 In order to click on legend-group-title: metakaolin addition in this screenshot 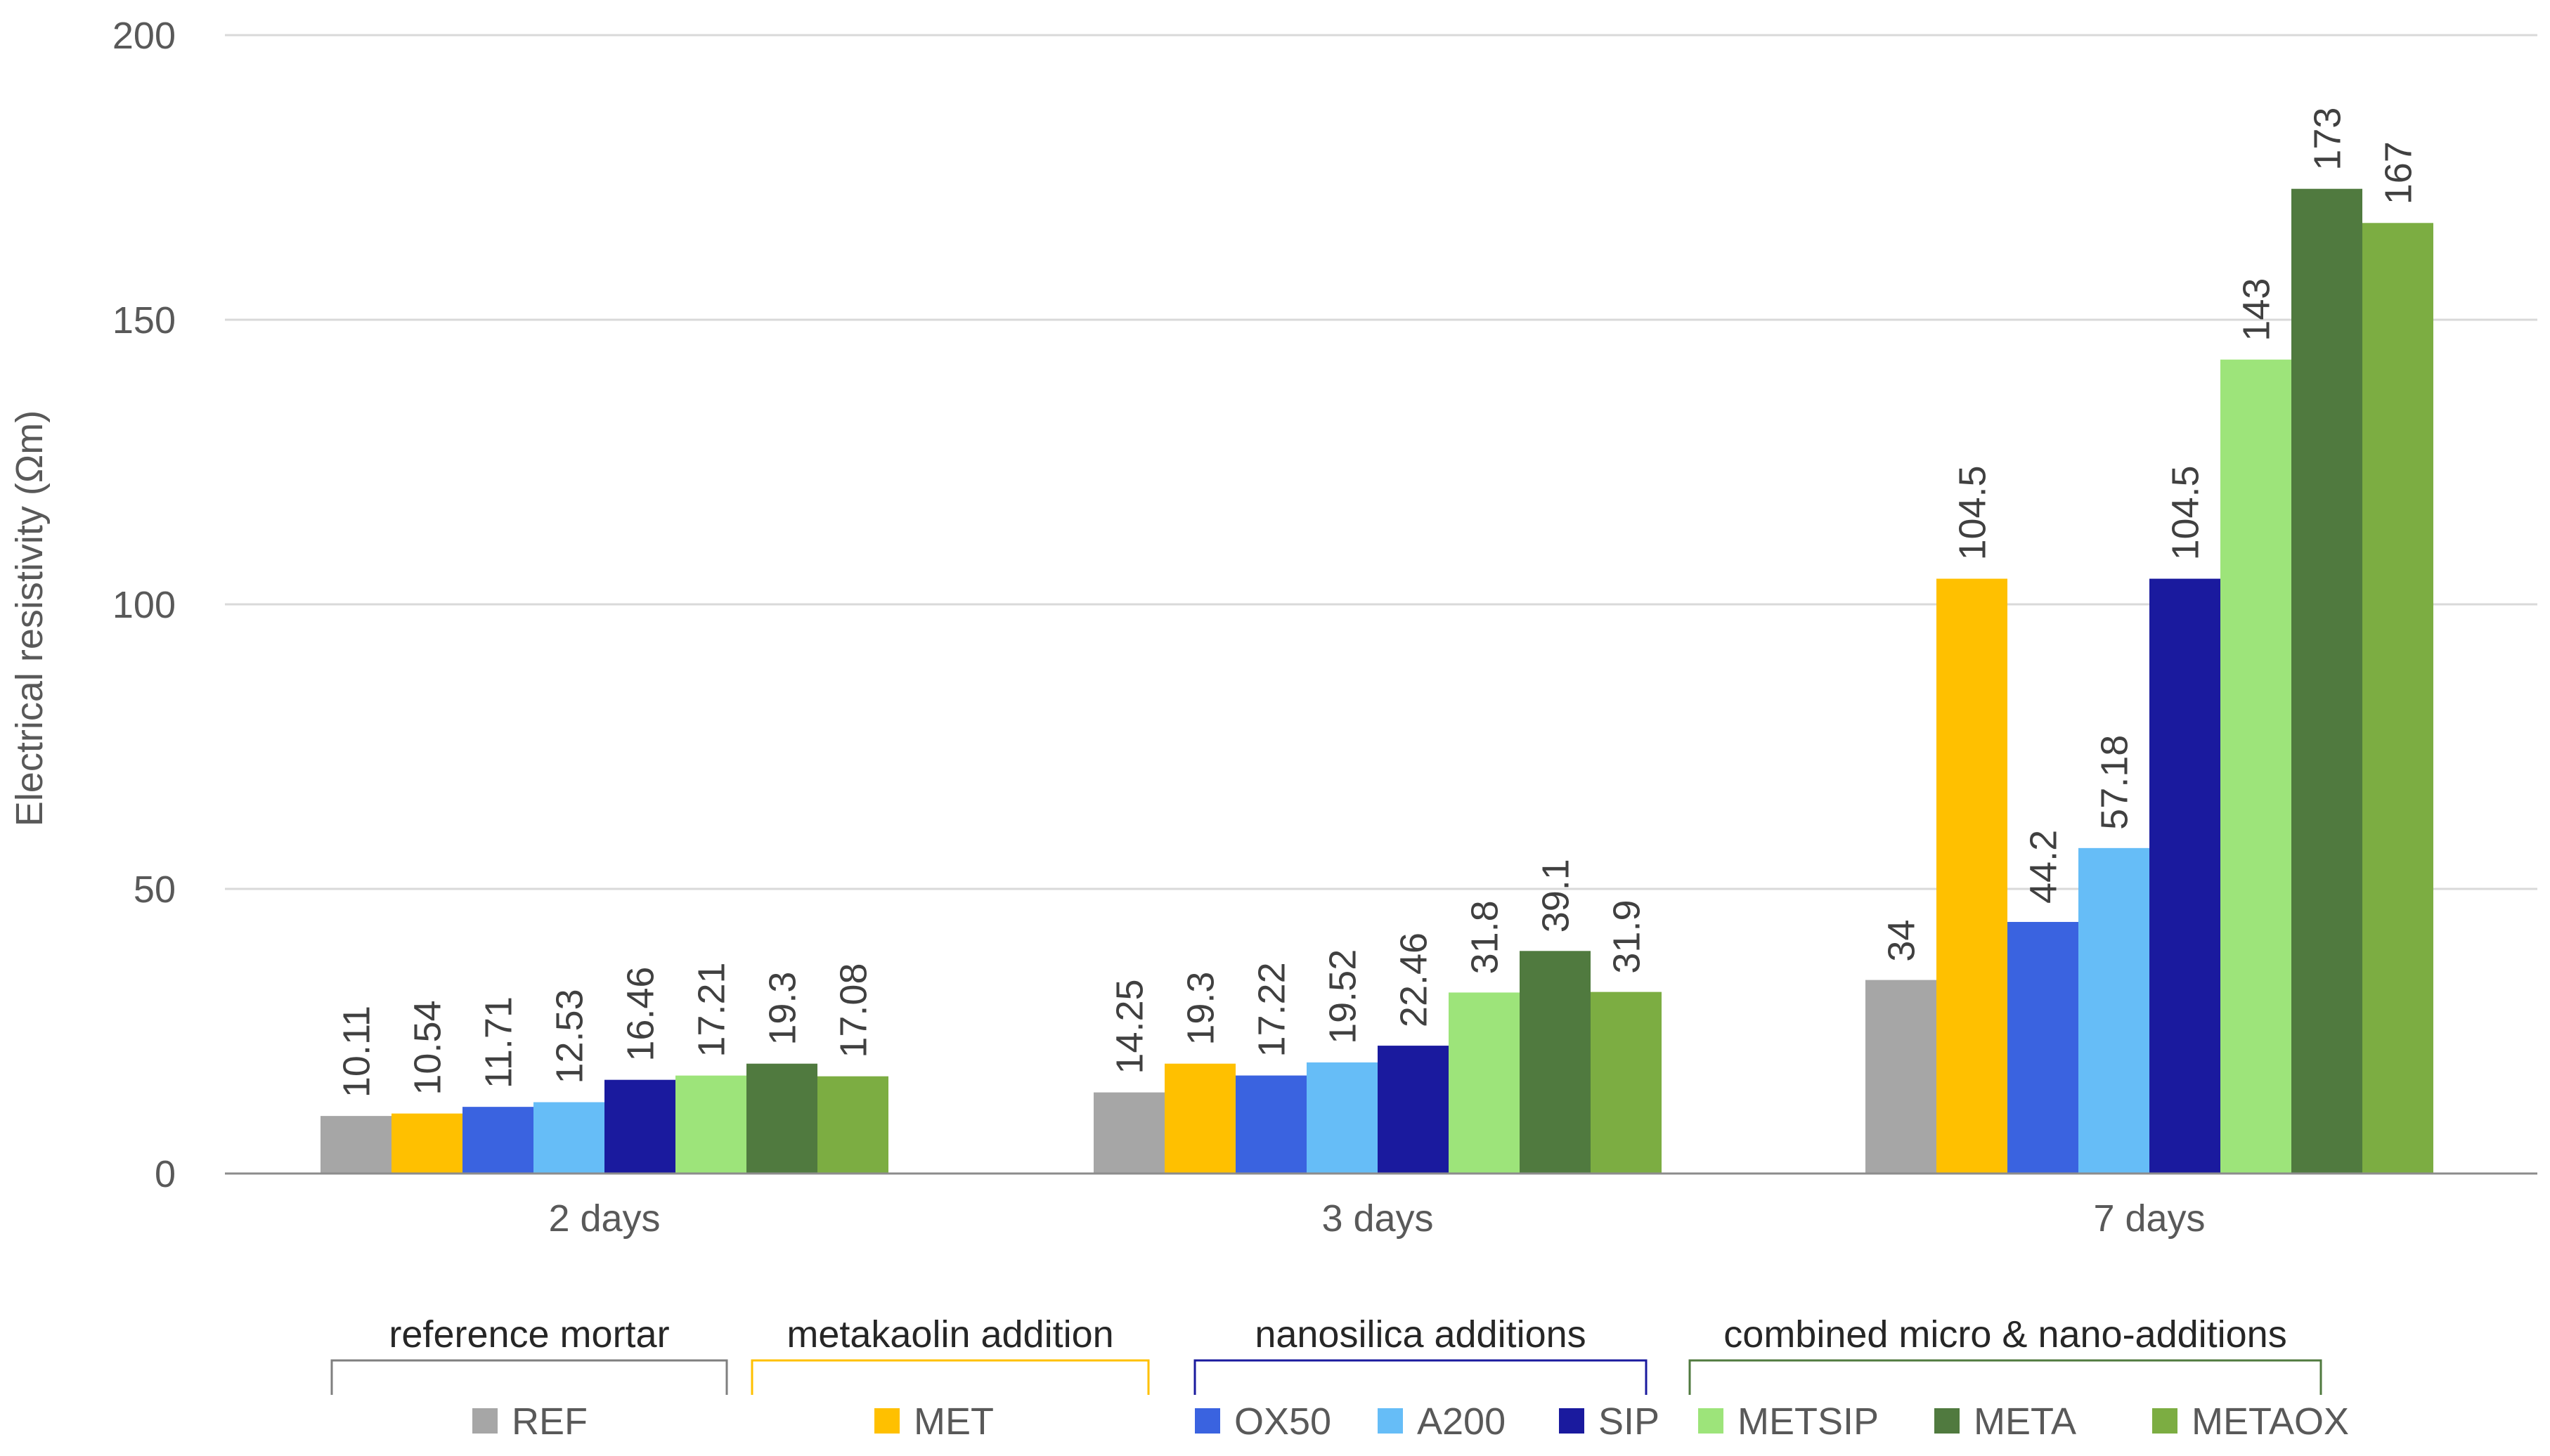, I will do `click(950, 1334)`.